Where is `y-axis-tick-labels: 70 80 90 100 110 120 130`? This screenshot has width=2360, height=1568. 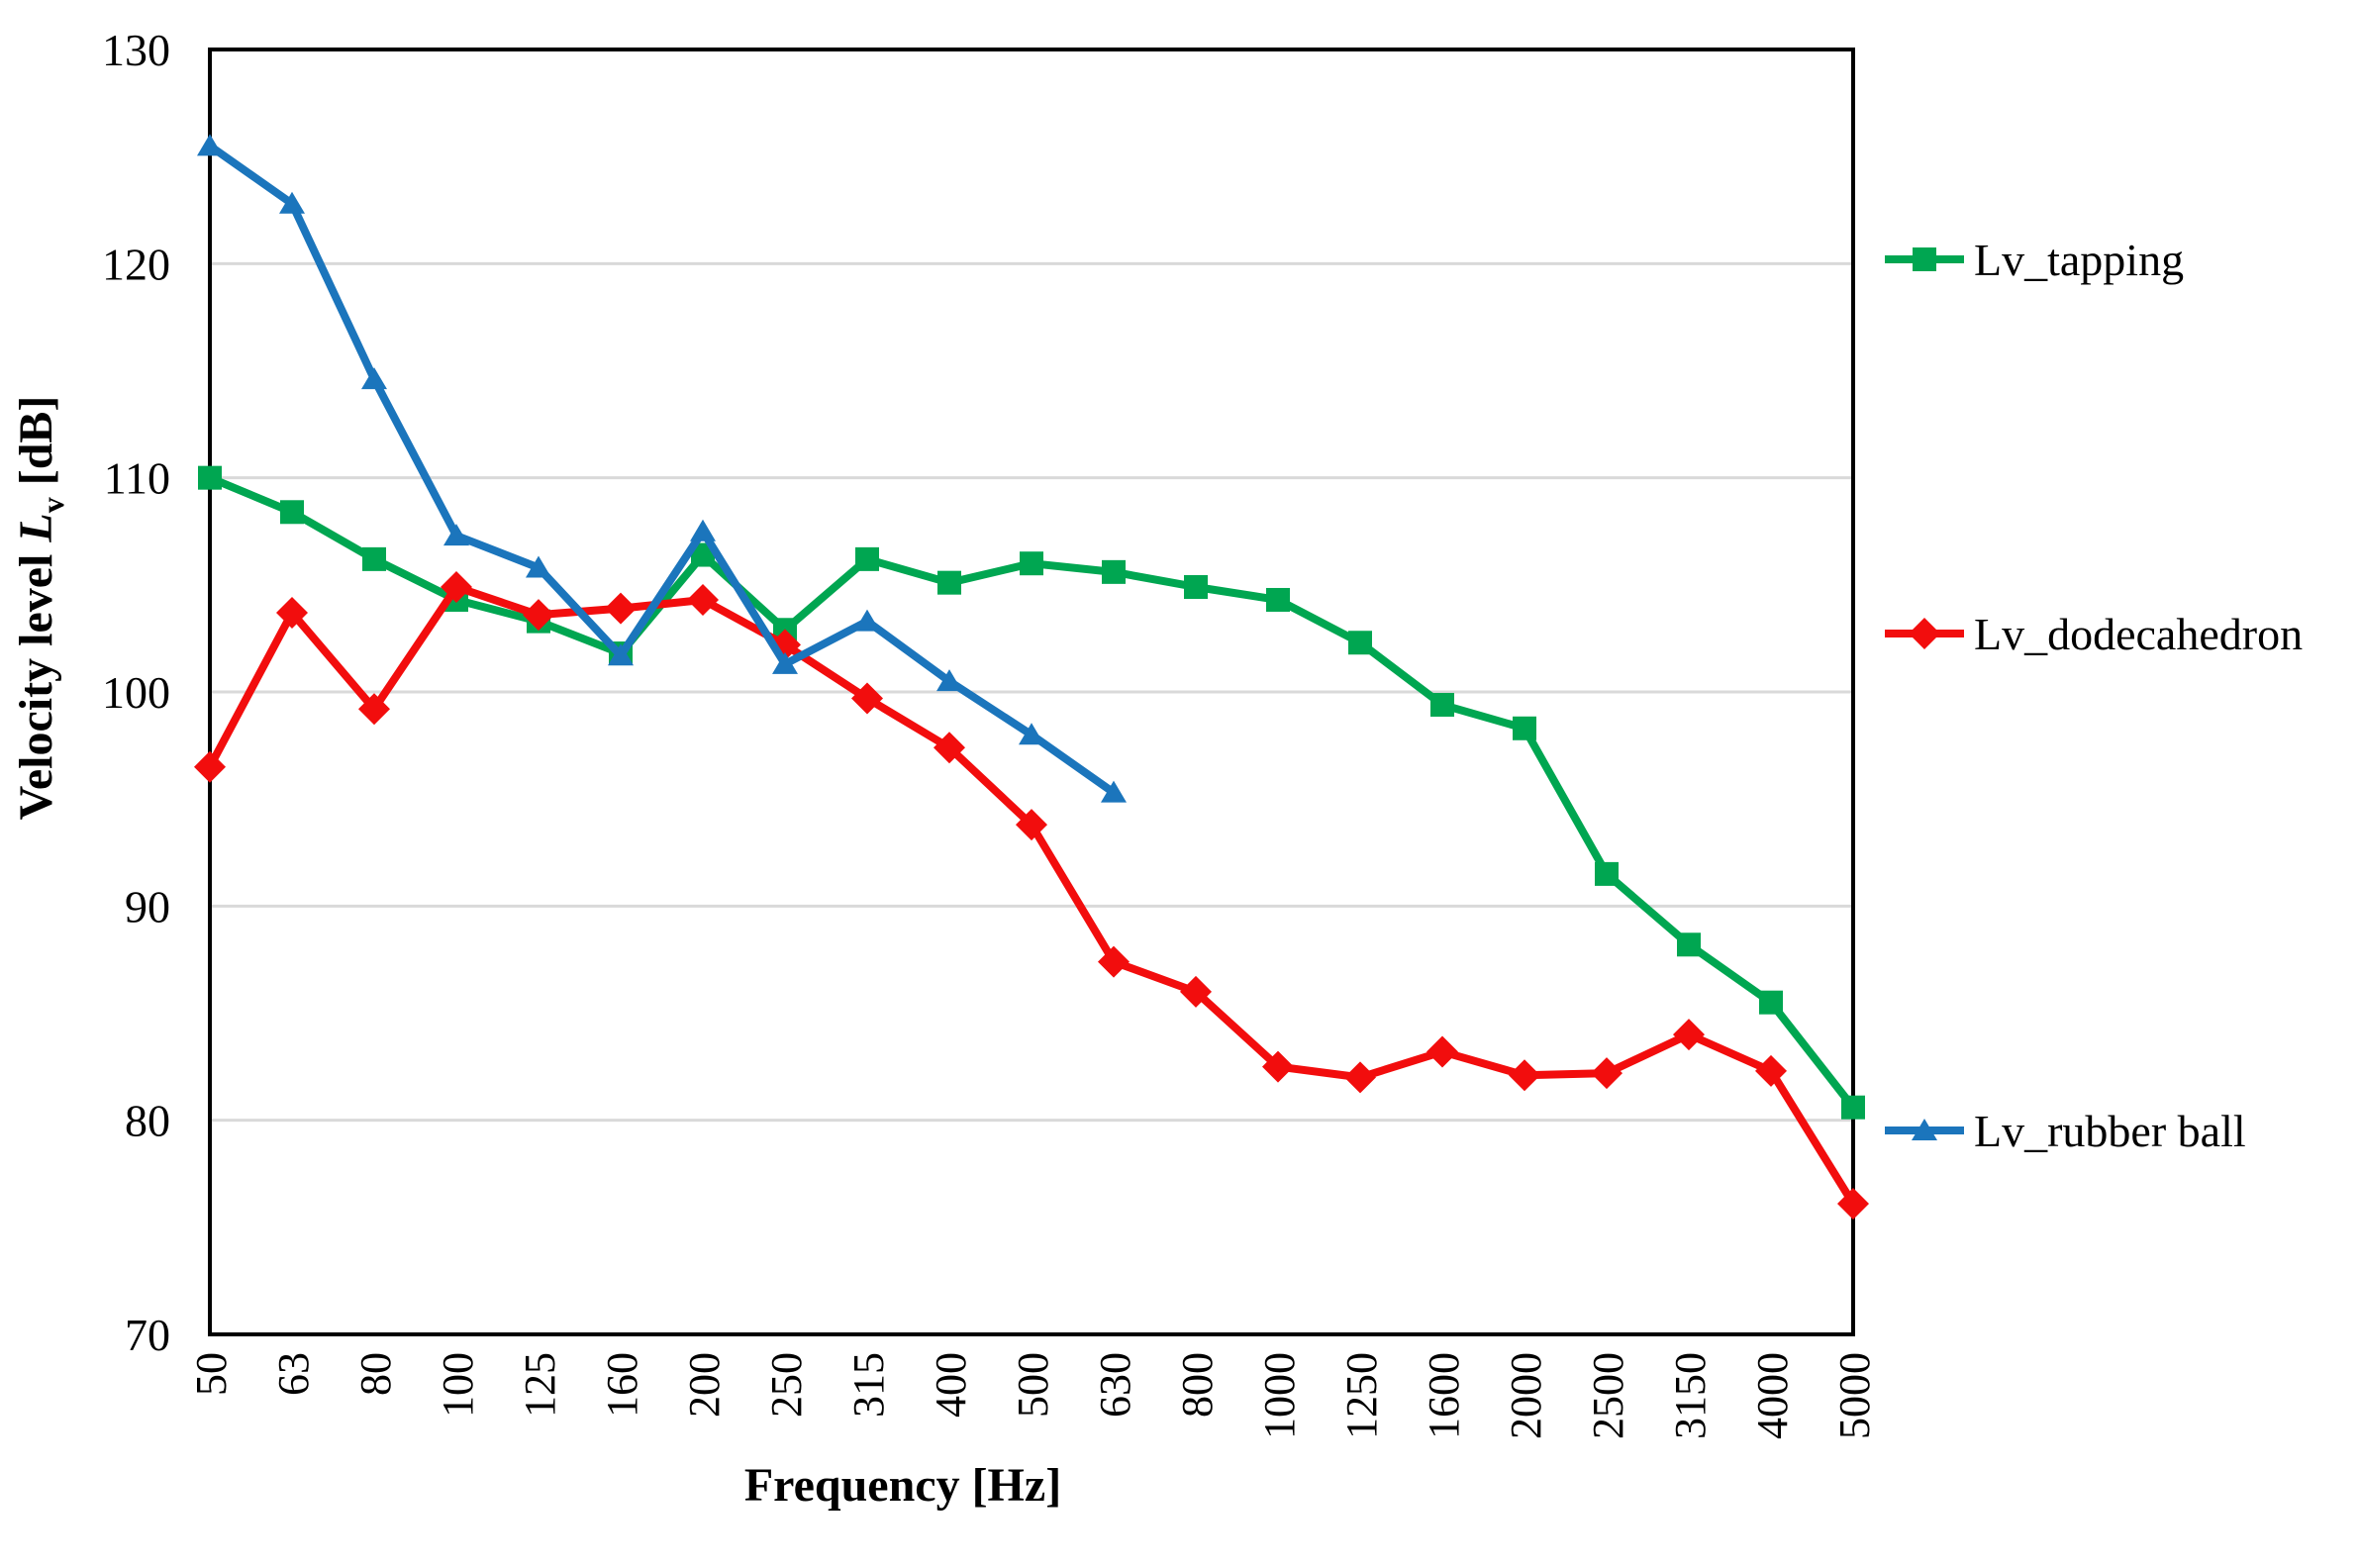
y-axis-tick-labels: 70 80 90 100 110 120 130 is located at coordinates (136, 692).